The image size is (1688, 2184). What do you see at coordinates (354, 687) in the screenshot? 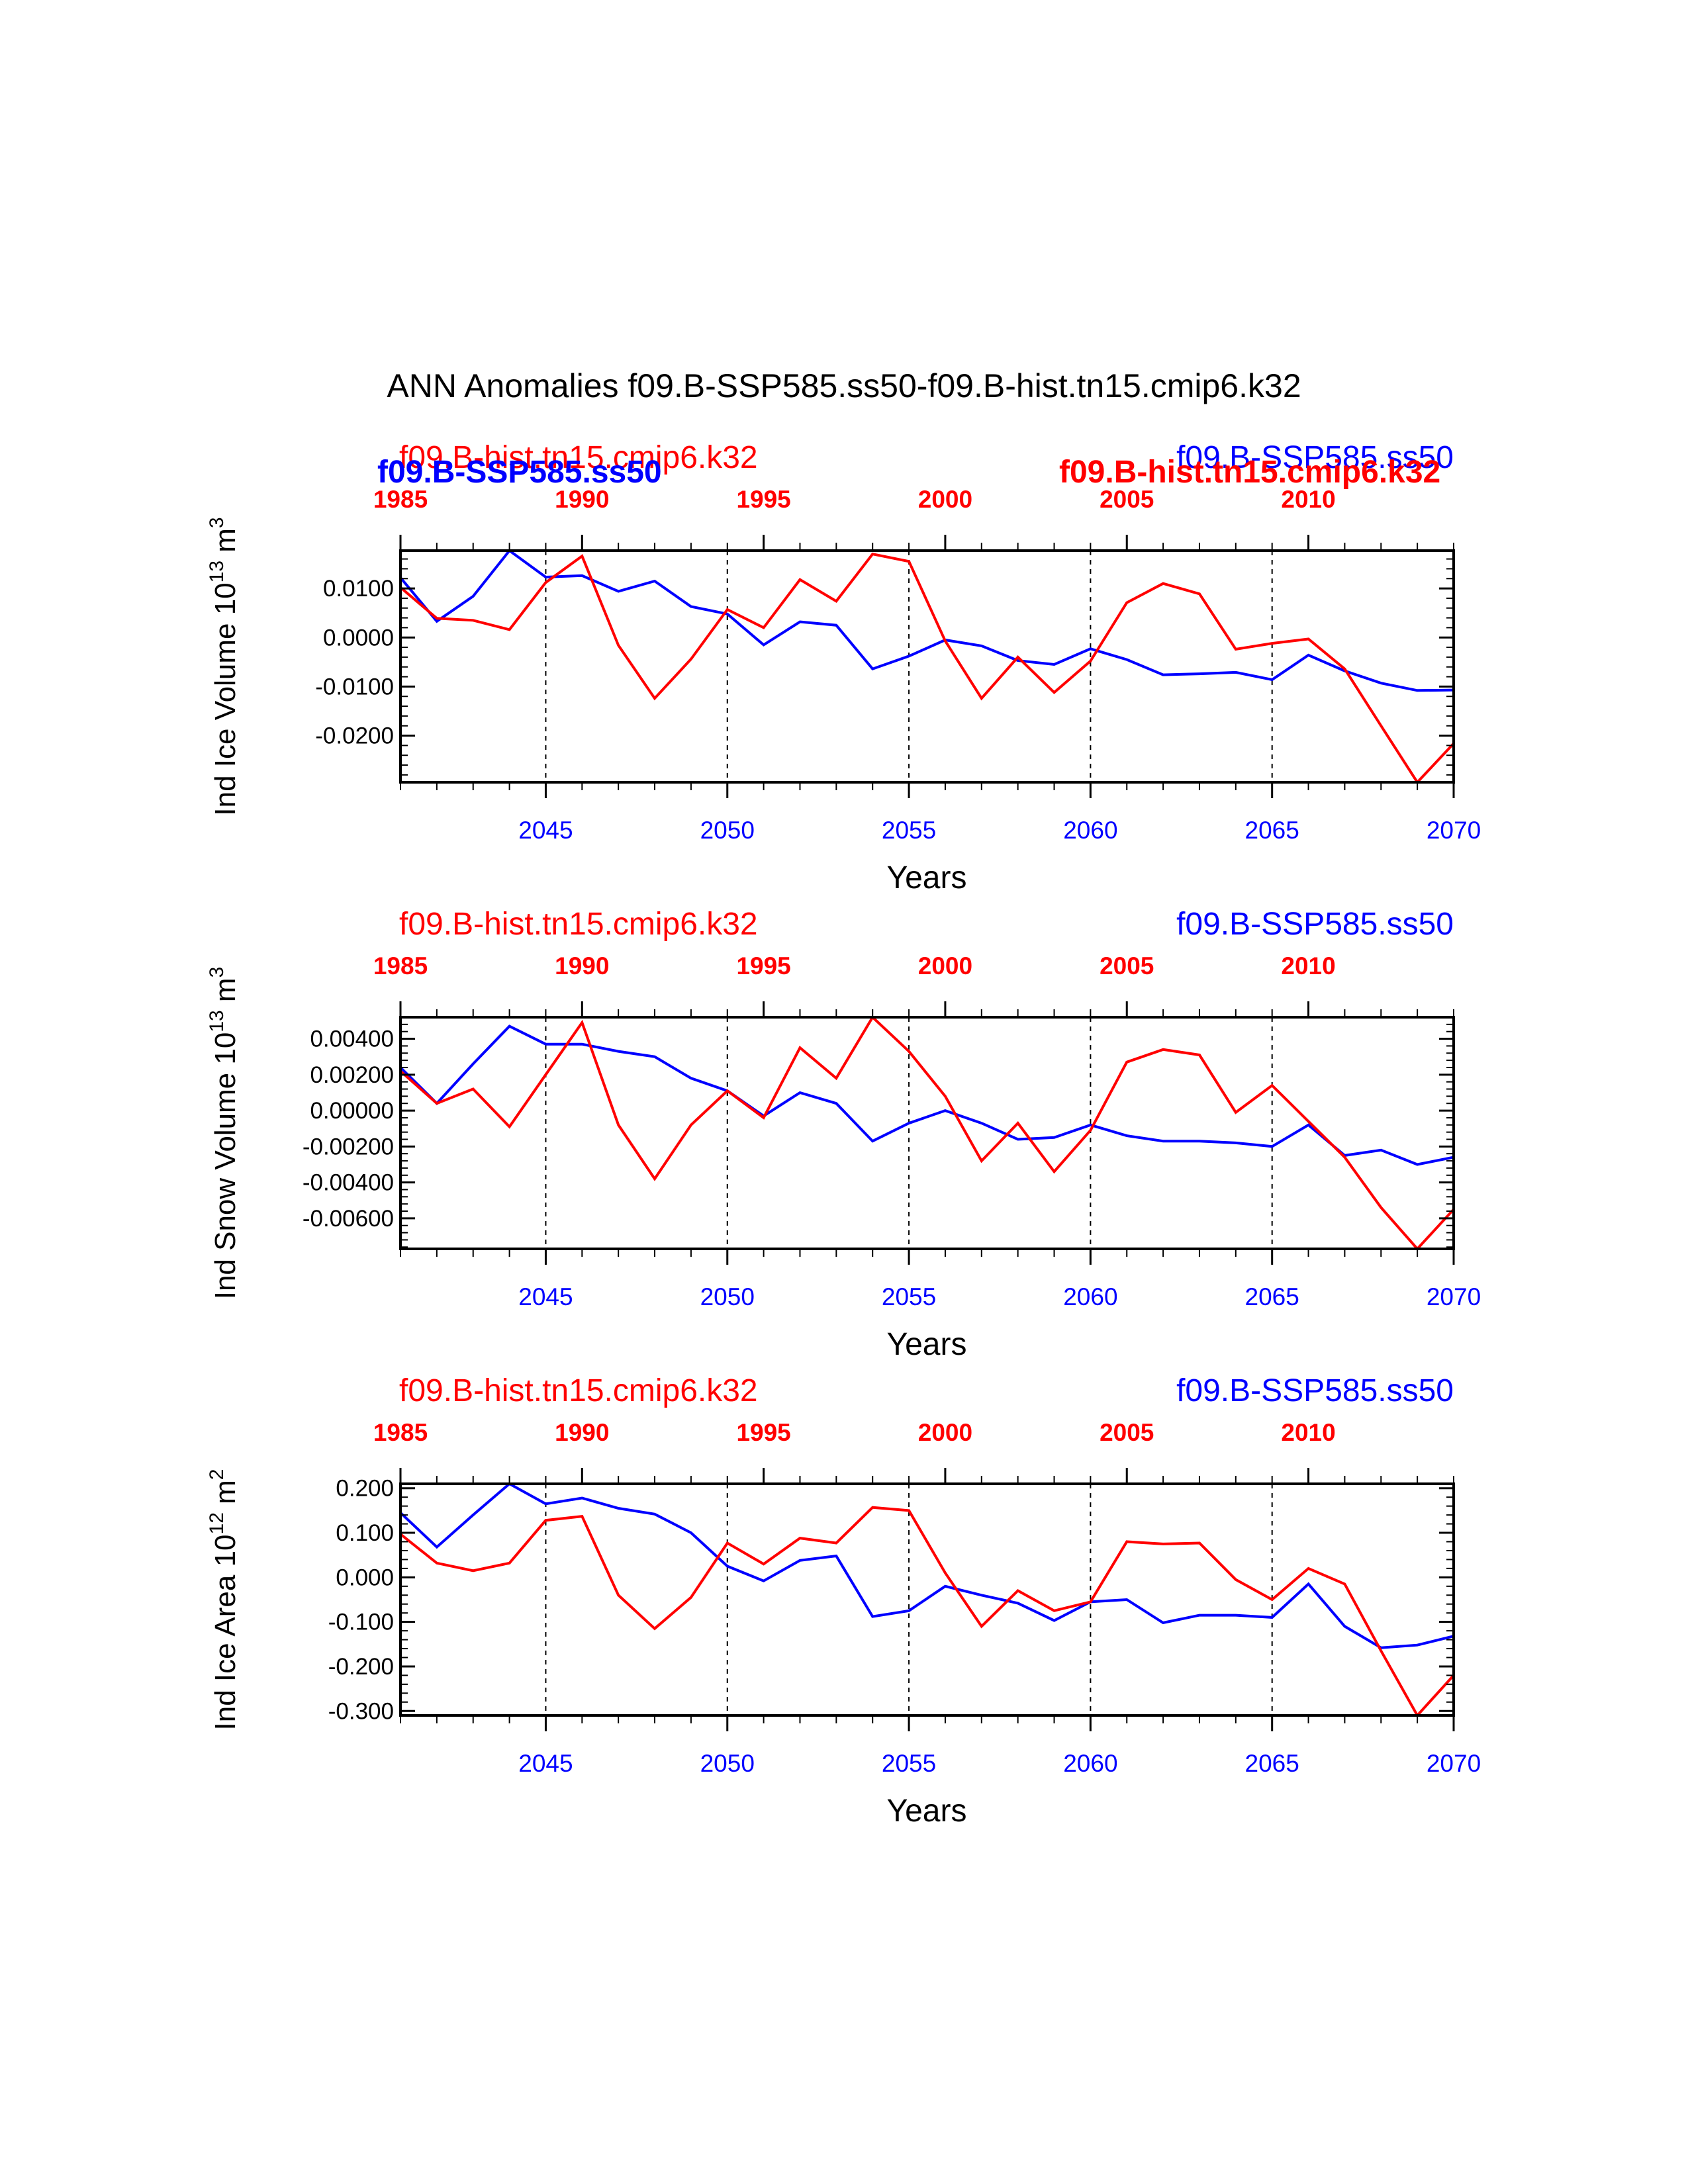
I see `y-tick-label: -0.0100` at bounding box center [354, 687].